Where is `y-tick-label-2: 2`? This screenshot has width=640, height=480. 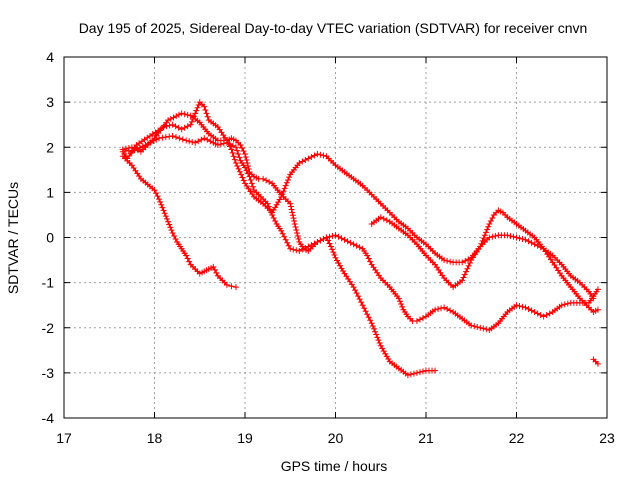
y-tick-label-2: 2 is located at coordinates (50, 147).